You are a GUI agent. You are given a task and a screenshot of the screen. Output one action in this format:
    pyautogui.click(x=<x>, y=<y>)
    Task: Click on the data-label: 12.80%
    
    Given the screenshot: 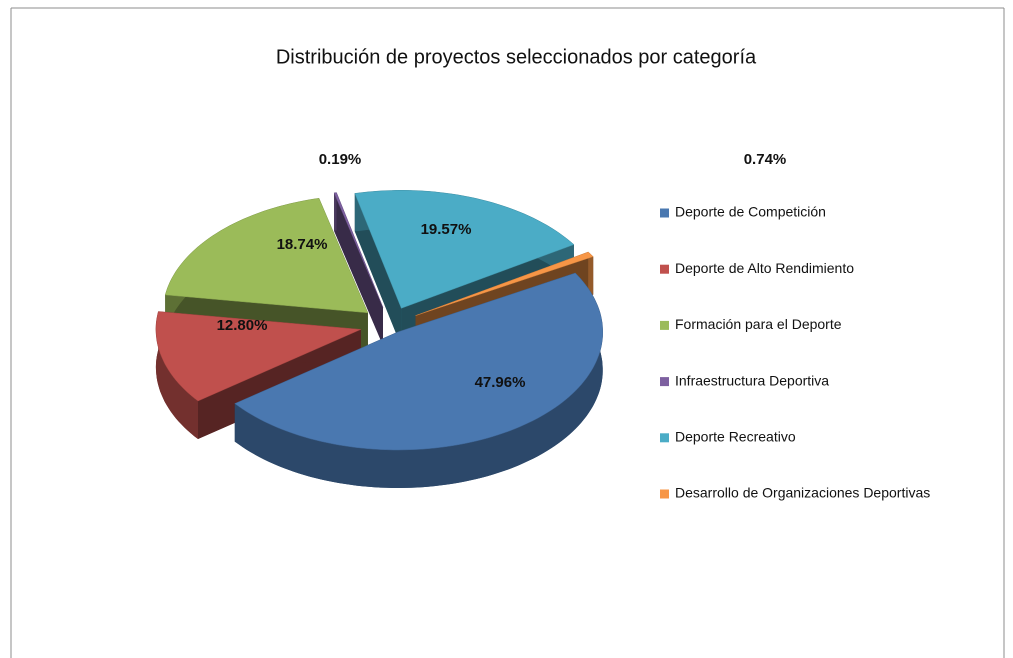 What is the action you would take?
    pyautogui.click(x=242, y=325)
    